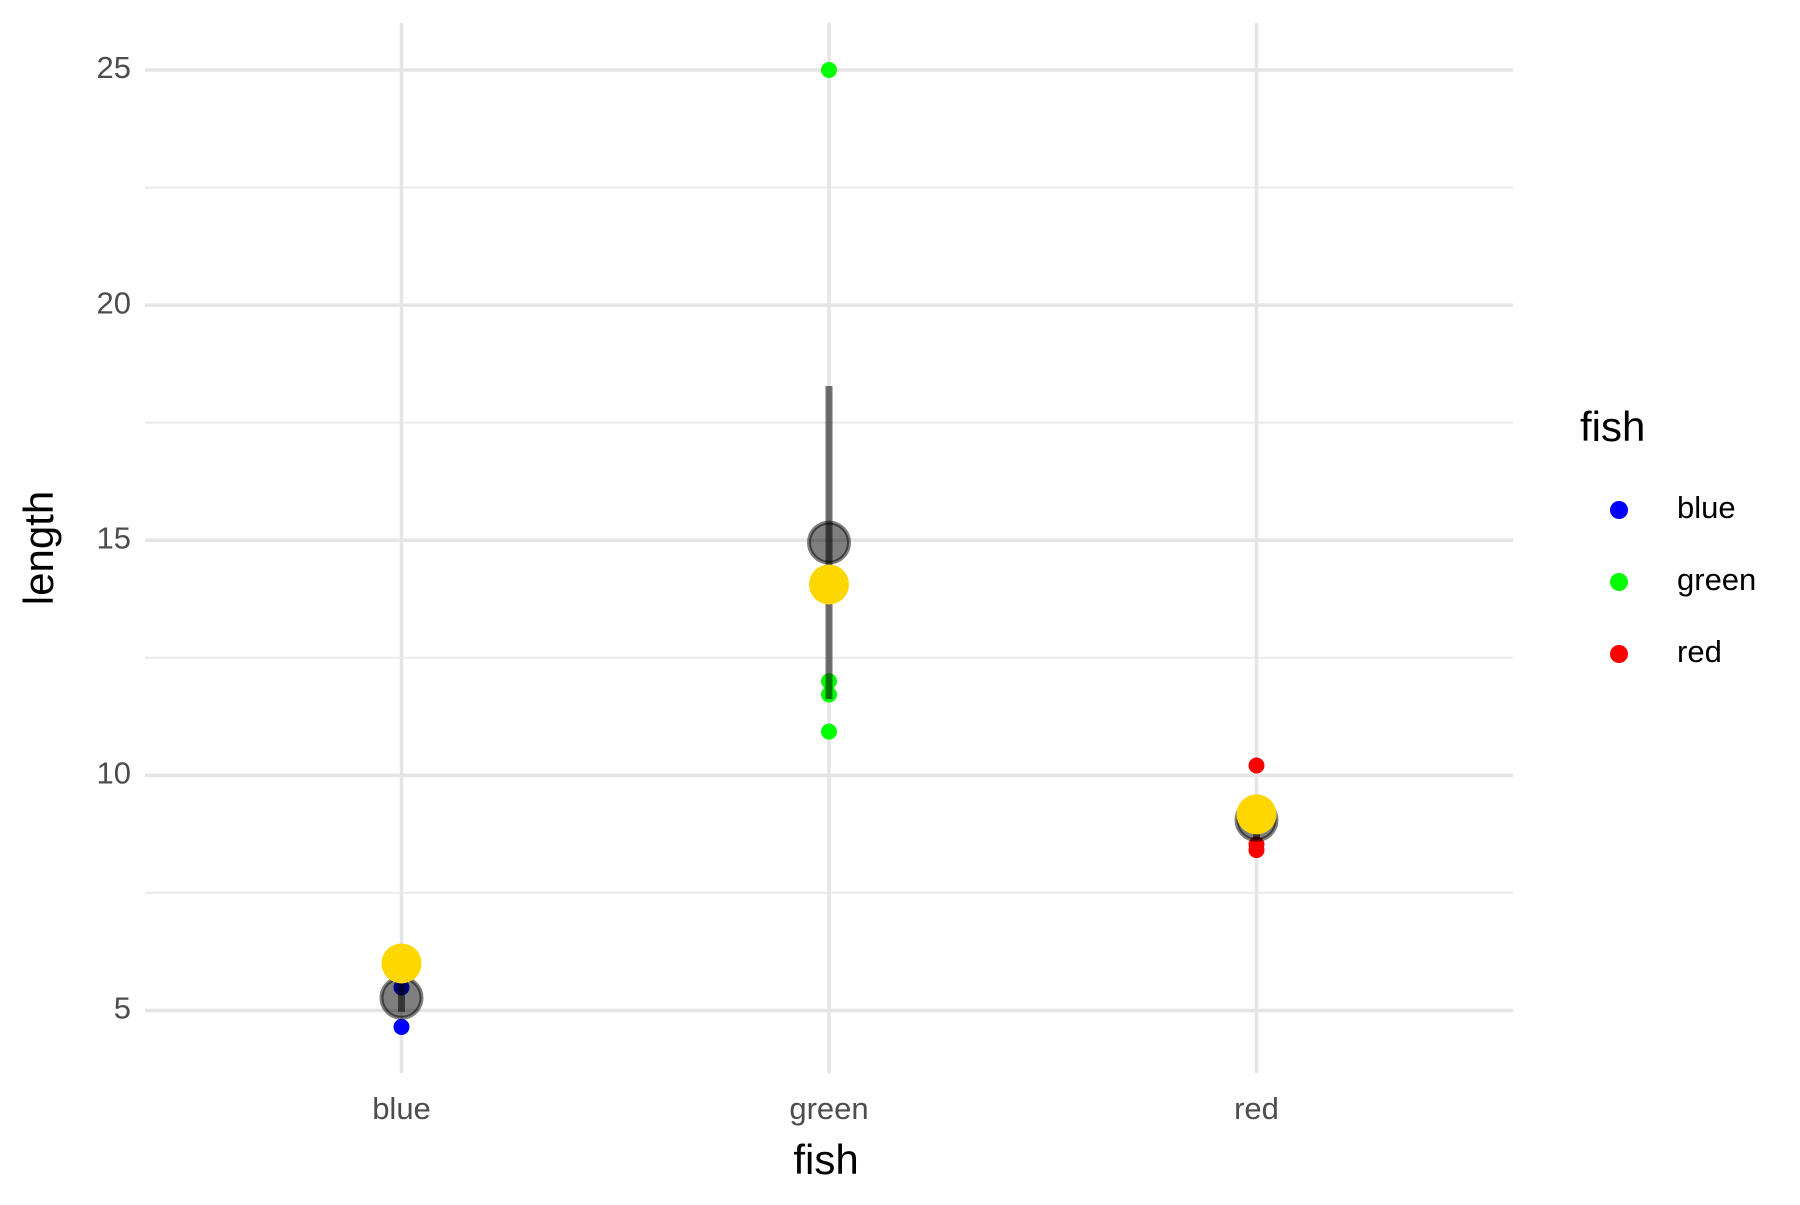 This screenshot has height=1205, width=1800. What do you see at coordinates (1612, 426) in the screenshot?
I see `legend-title: fish` at bounding box center [1612, 426].